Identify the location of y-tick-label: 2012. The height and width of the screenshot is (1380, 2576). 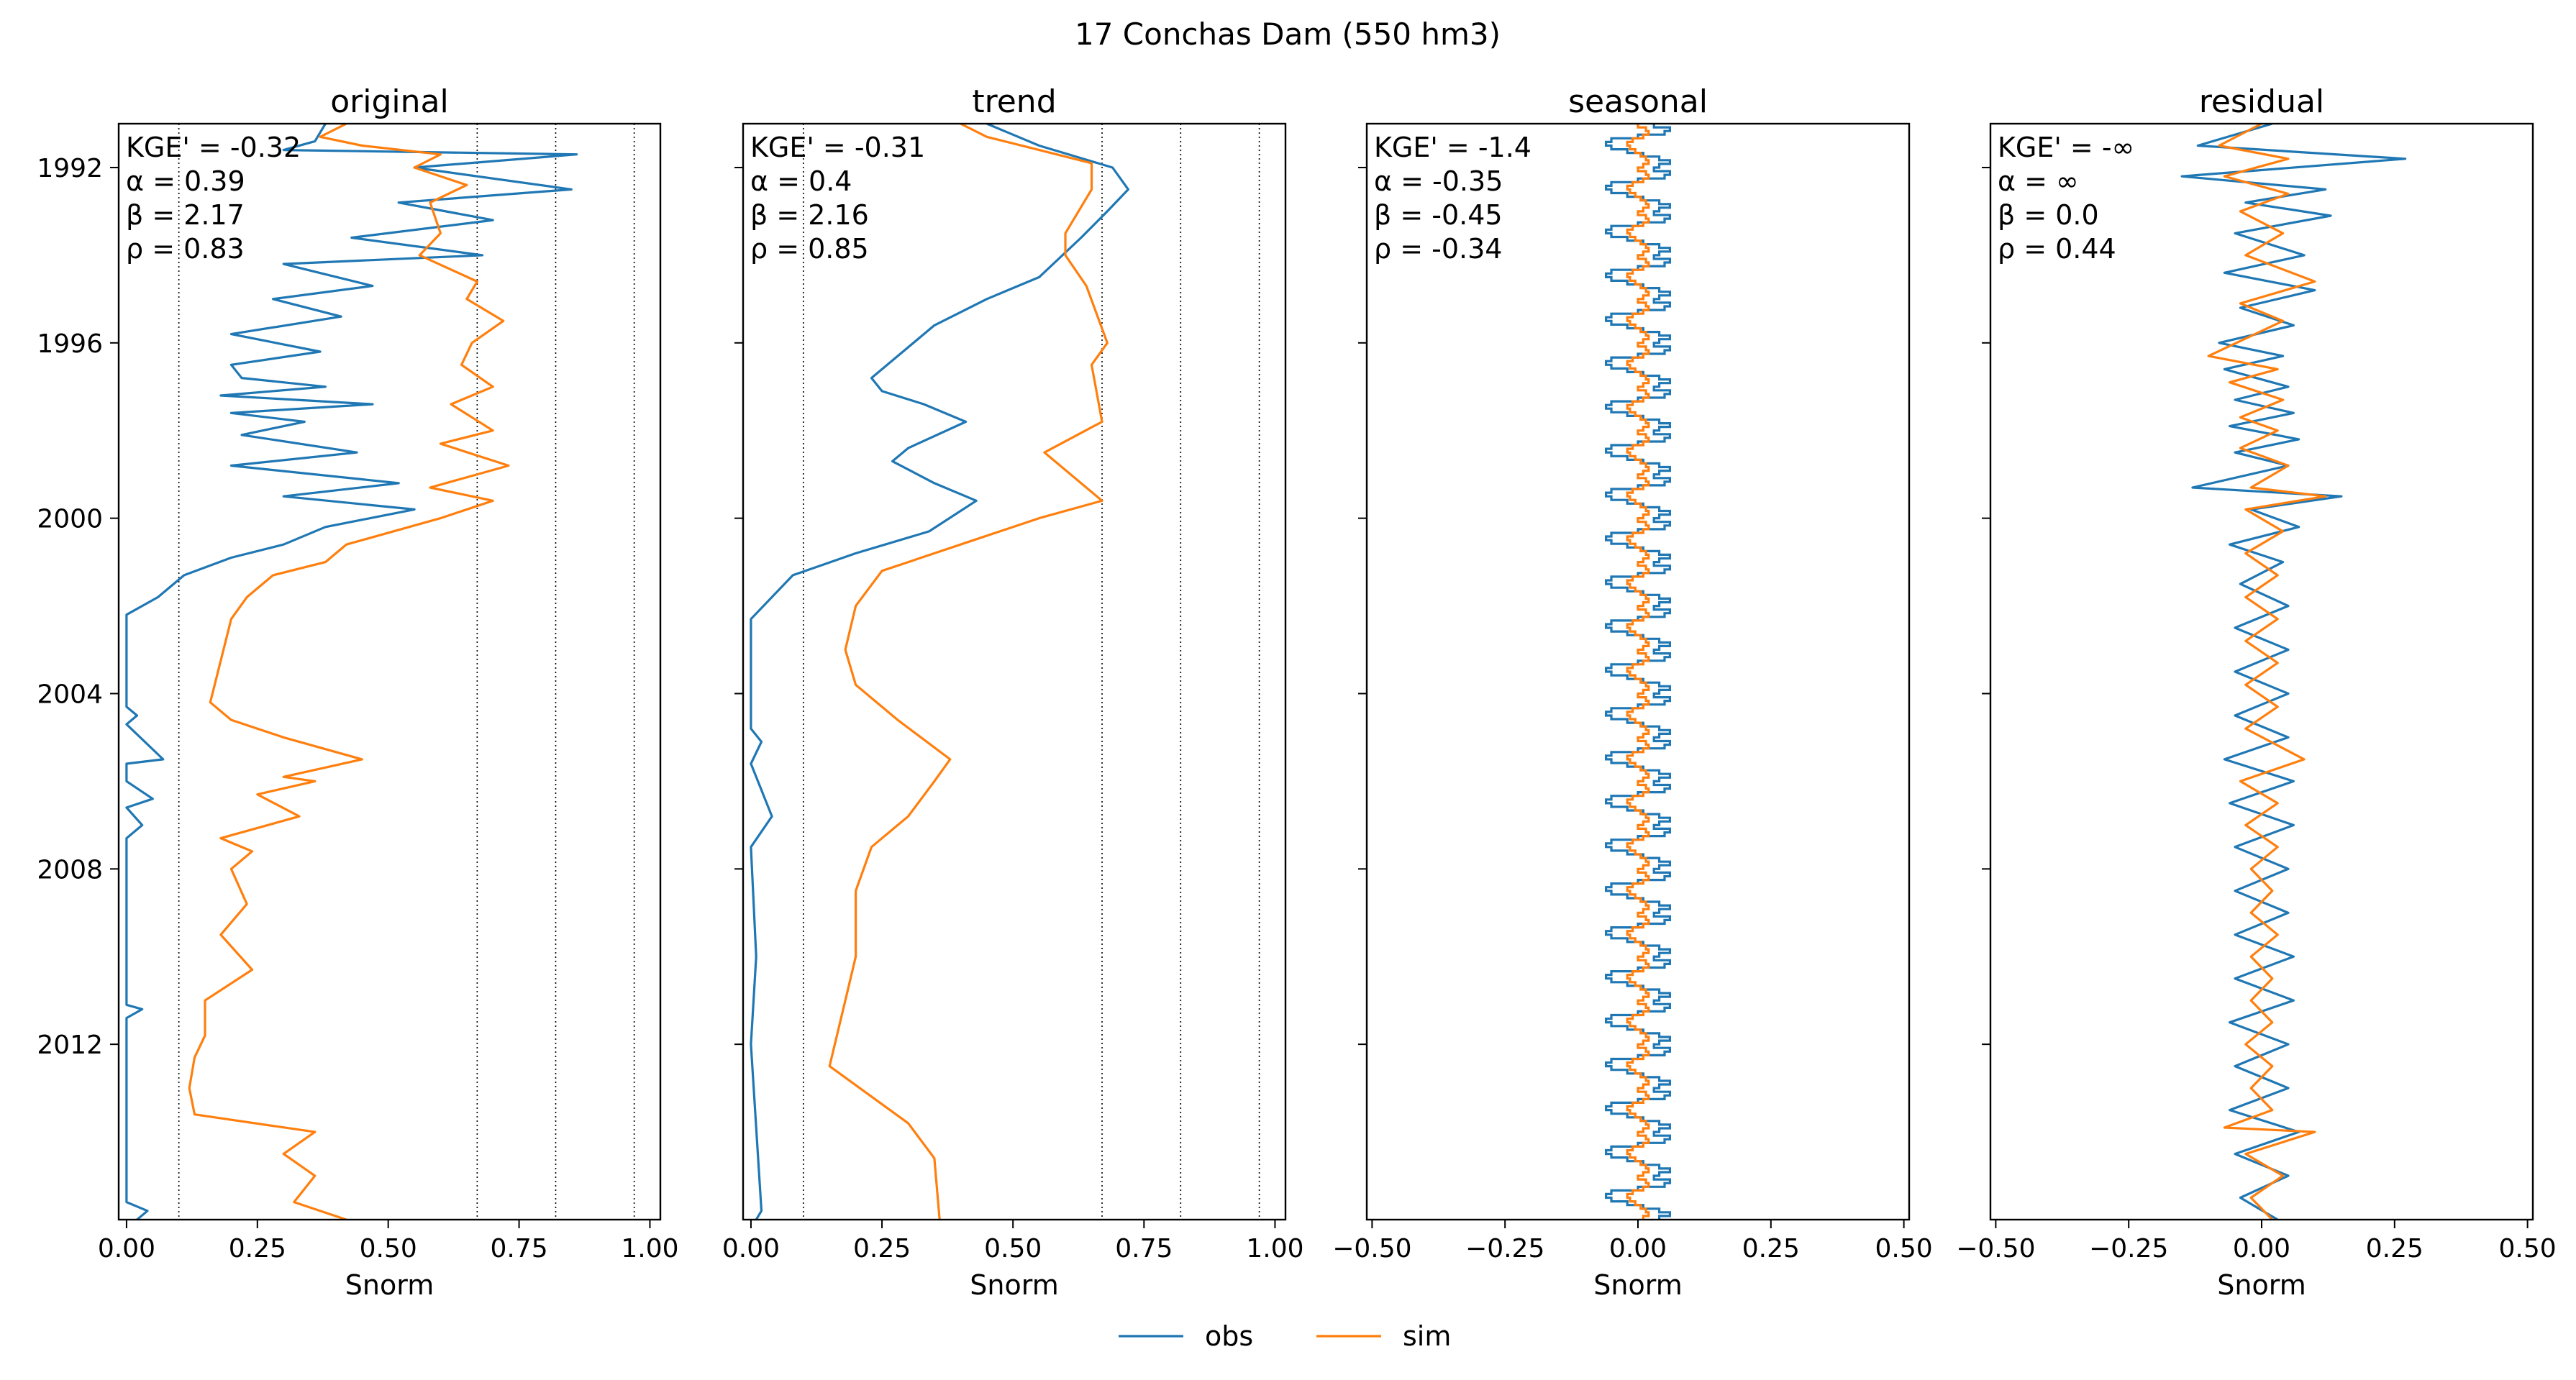
(70, 1045).